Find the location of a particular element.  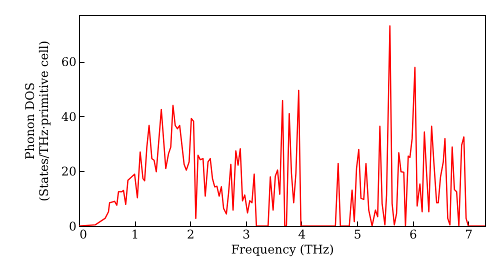

x-tick-label: 0 is located at coordinates (84, 235).